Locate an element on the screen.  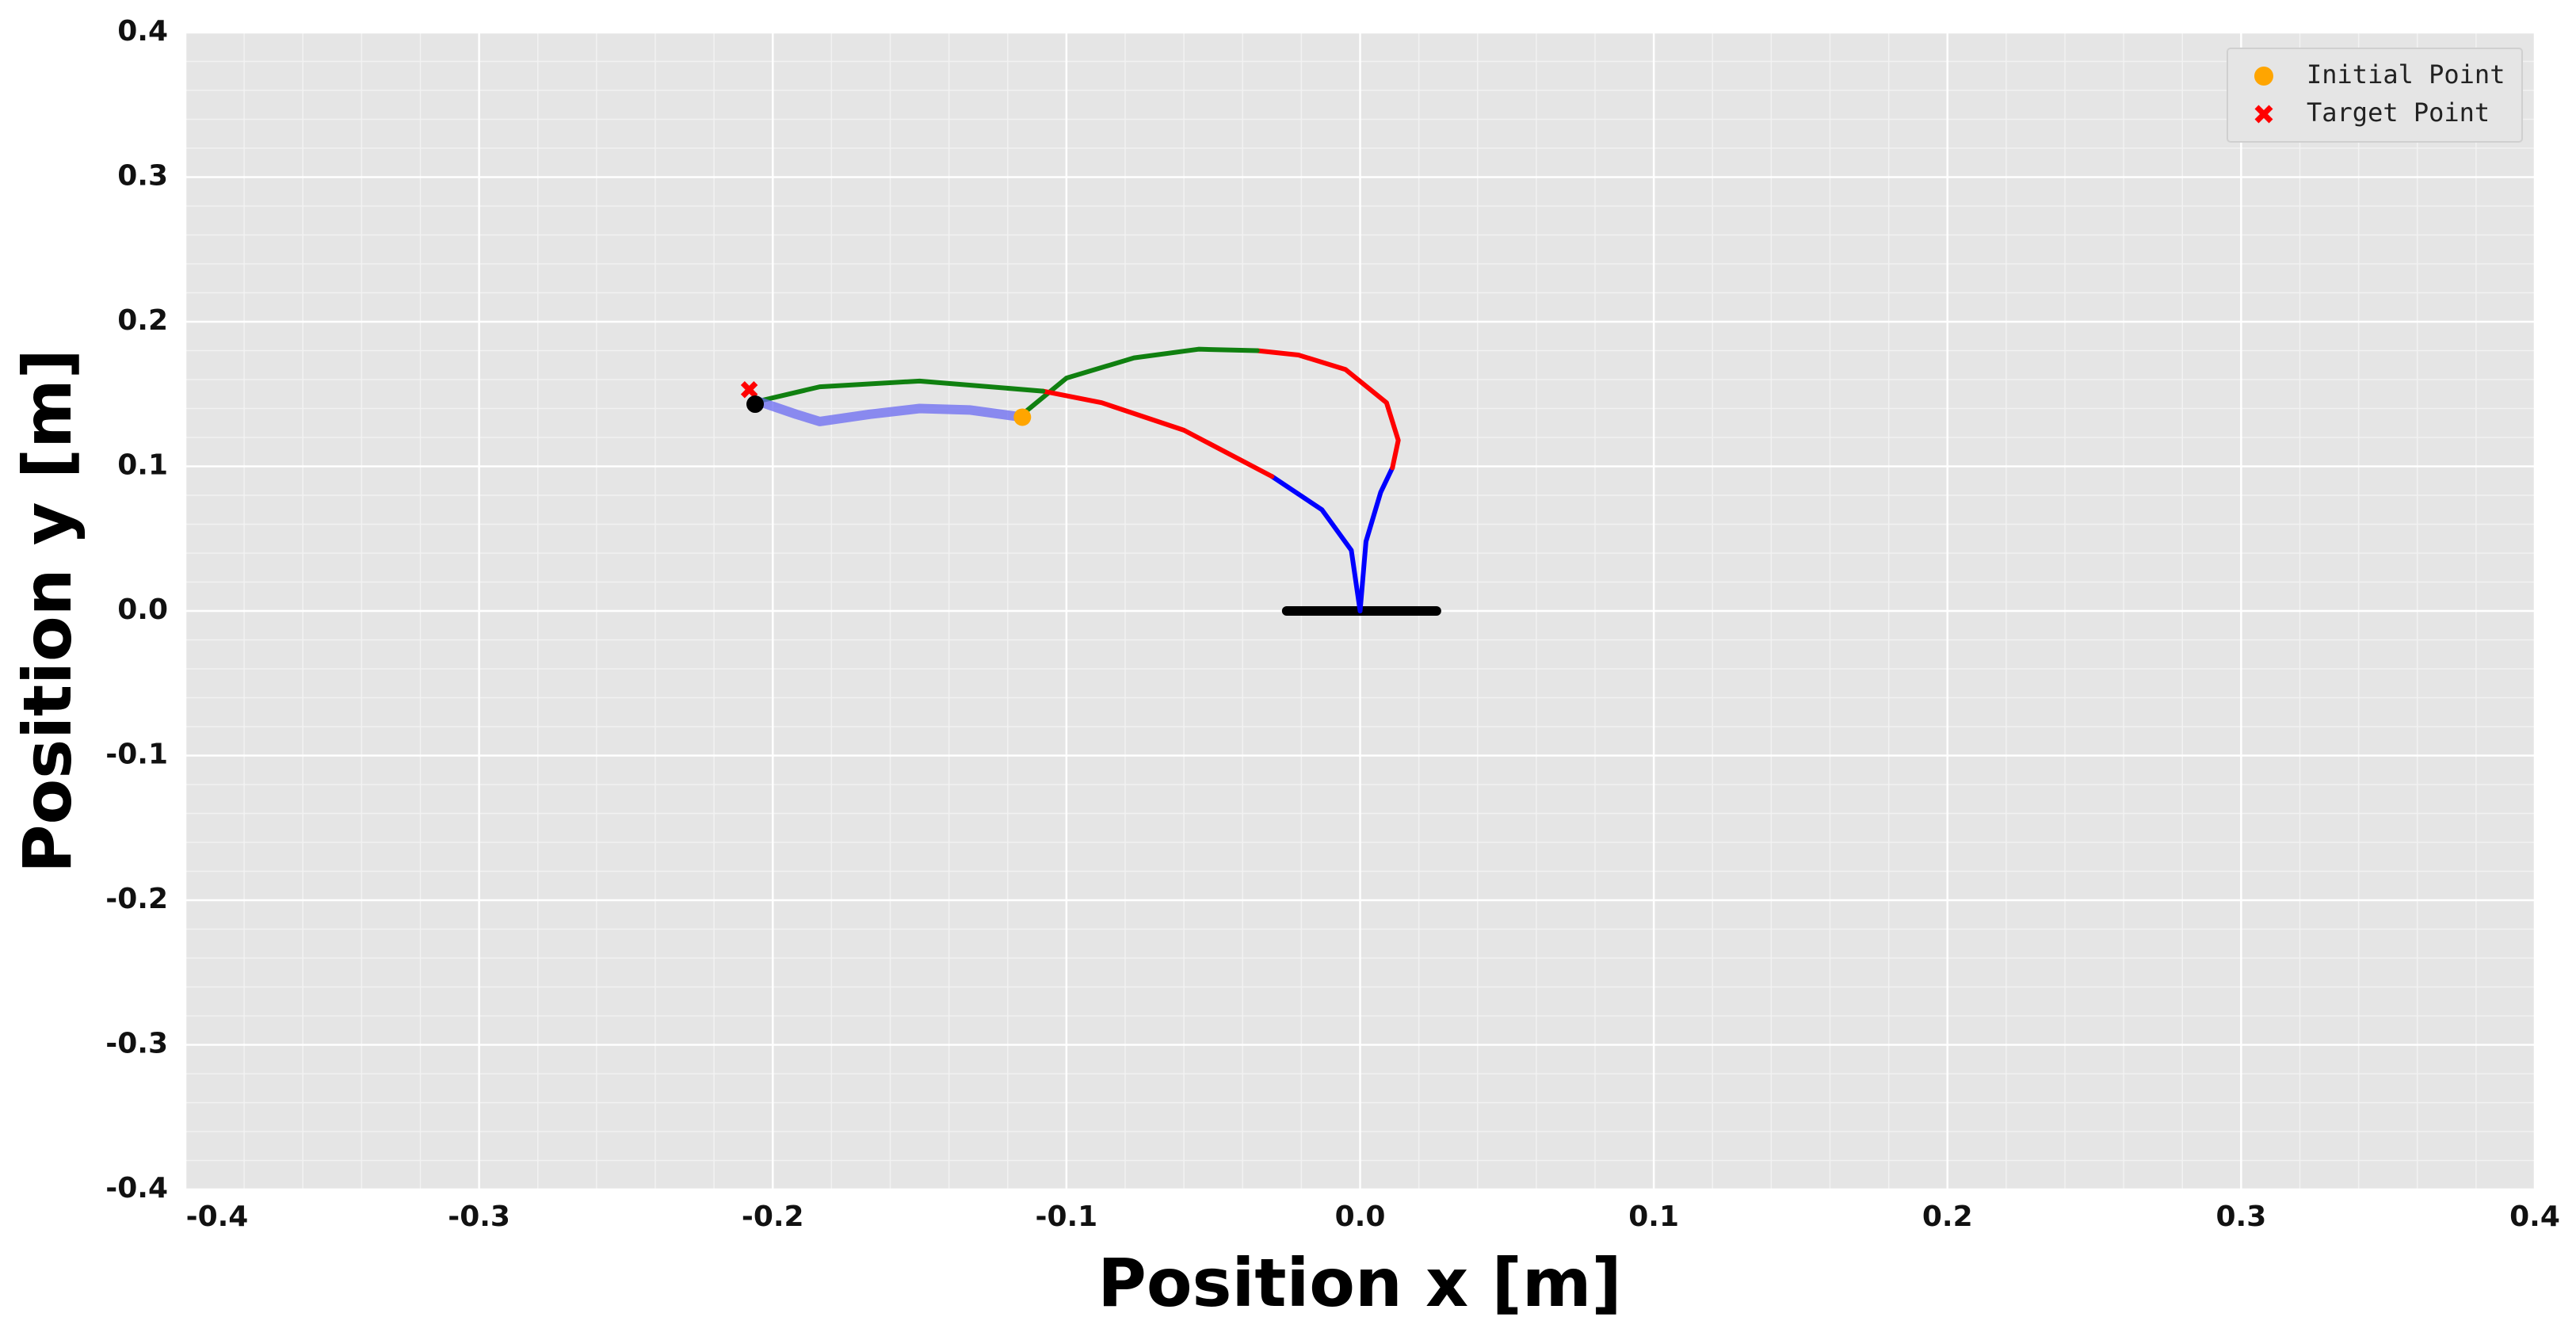
y-tick-label: -0.4 is located at coordinates (136, 1188).